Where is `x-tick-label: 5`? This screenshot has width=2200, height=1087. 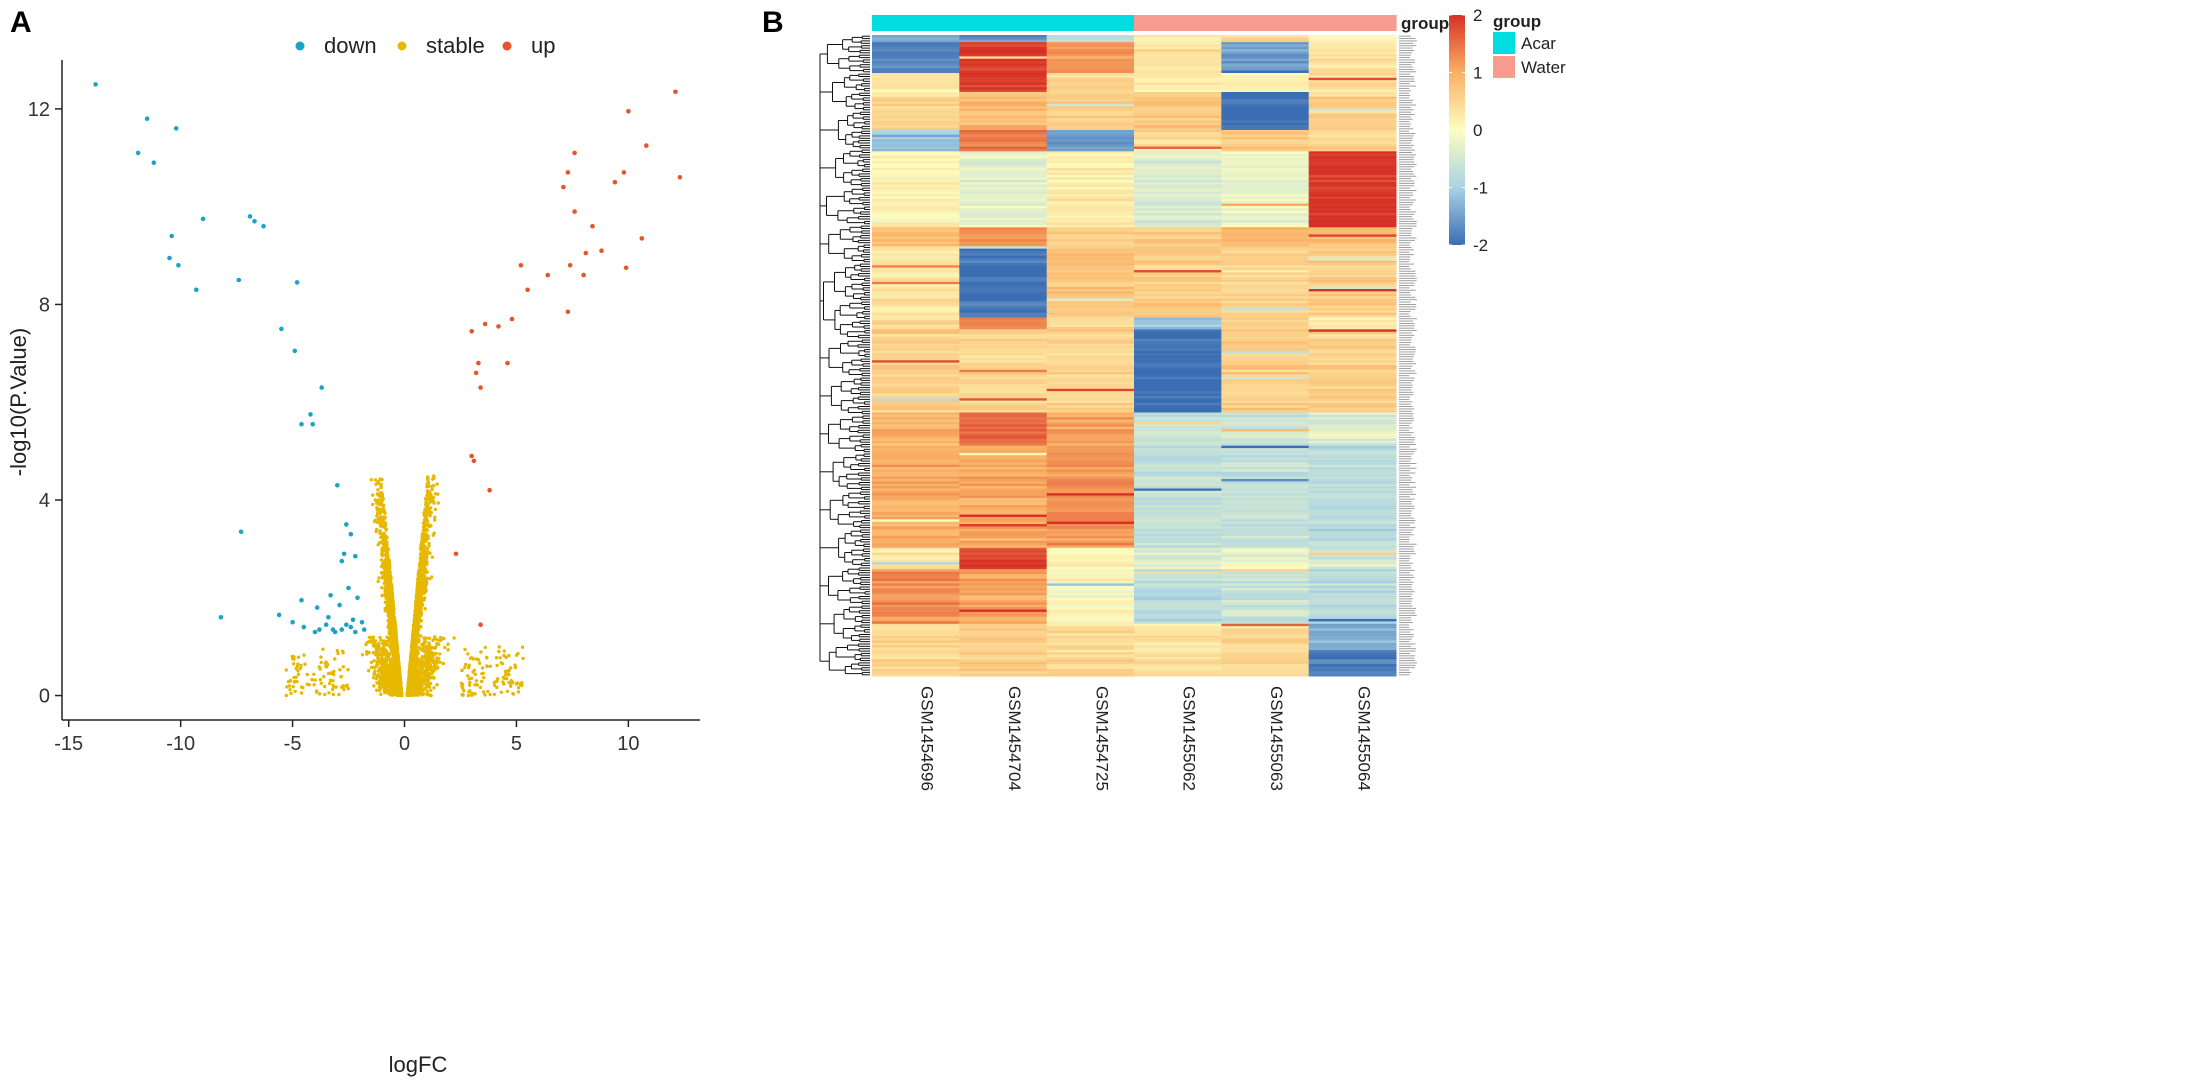 x-tick-label: 5 is located at coordinates (516, 744).